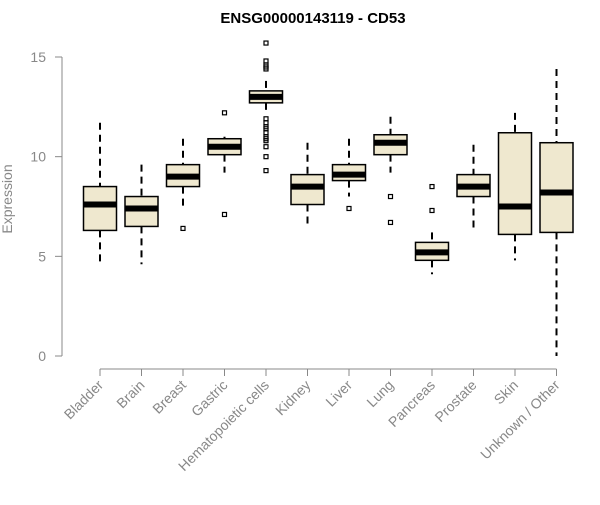  I want to click on y-tick-label: 10, so click(38, 157).